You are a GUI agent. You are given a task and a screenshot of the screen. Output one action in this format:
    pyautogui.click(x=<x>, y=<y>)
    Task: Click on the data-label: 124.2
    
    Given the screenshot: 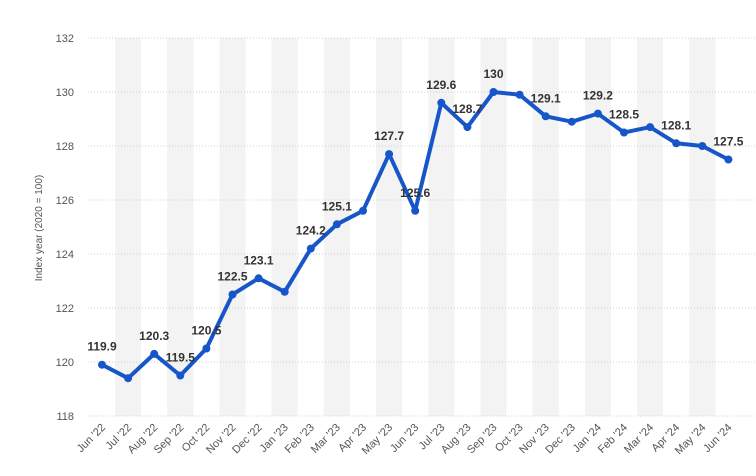 What is the action you would take?
    pyautogui.click(x=311, y=231)
    